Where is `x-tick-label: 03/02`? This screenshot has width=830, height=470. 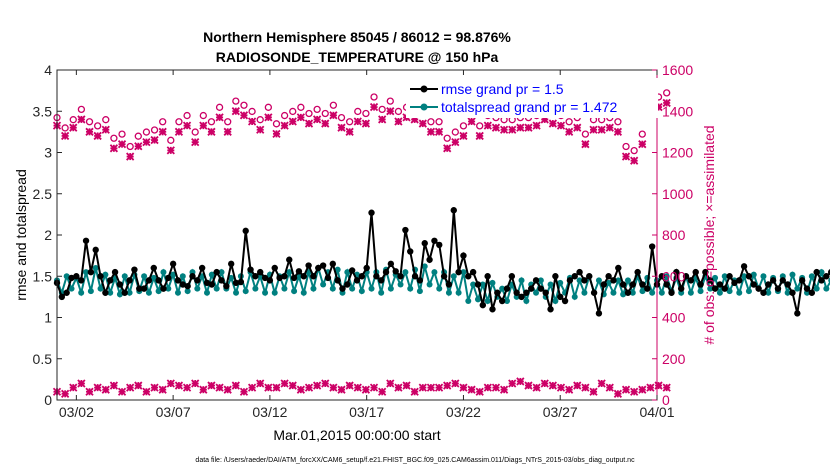
x-tick-label: 03/02 is located at coordinates (76, 412).